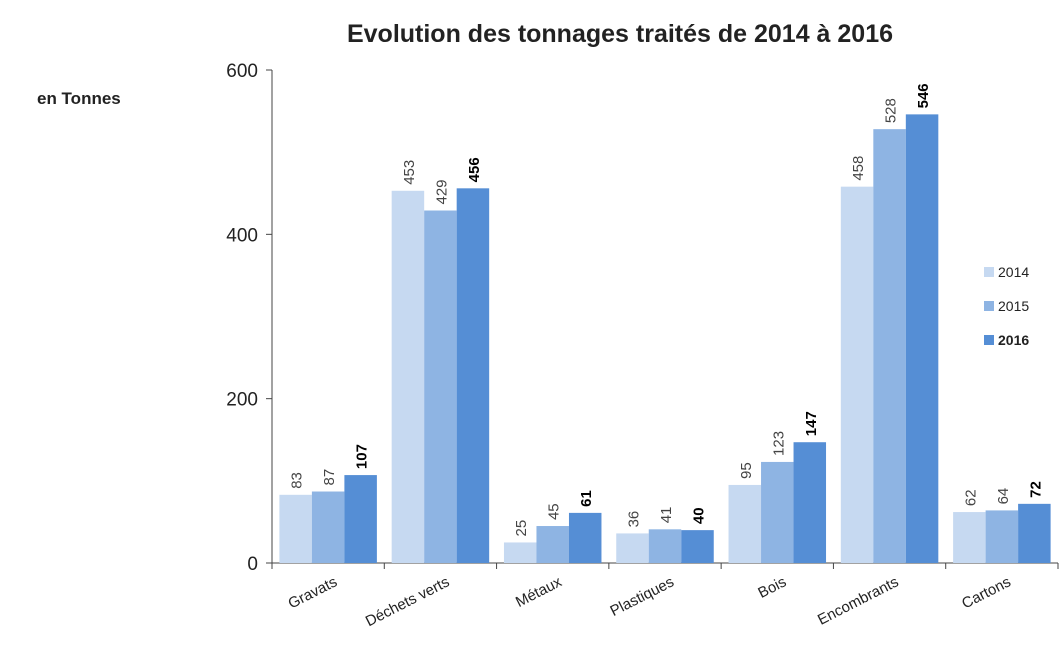 The width and height of the screenshot is (1060, 646). I want to click on value-label: 546, so click(923, 95).